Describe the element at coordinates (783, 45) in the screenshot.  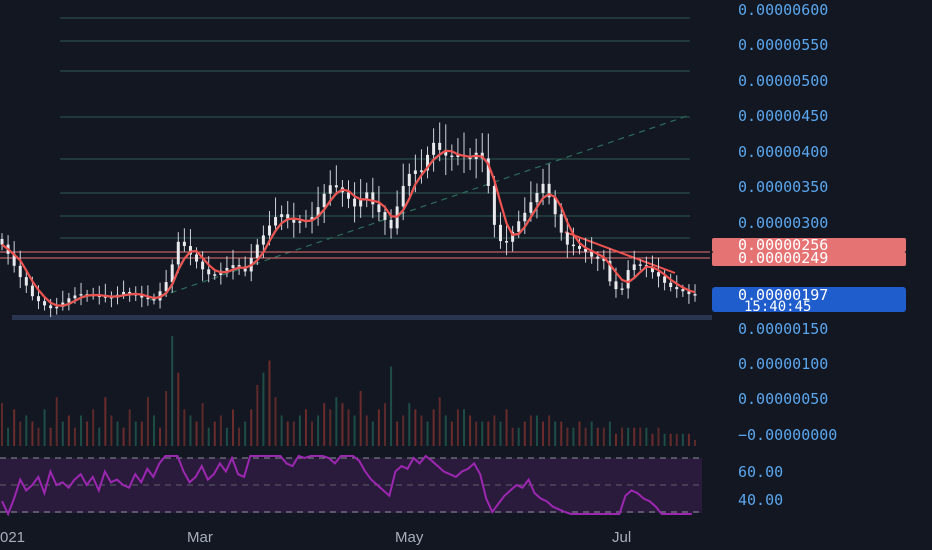
I see `price-axis-label: 0.00000550` at that location.